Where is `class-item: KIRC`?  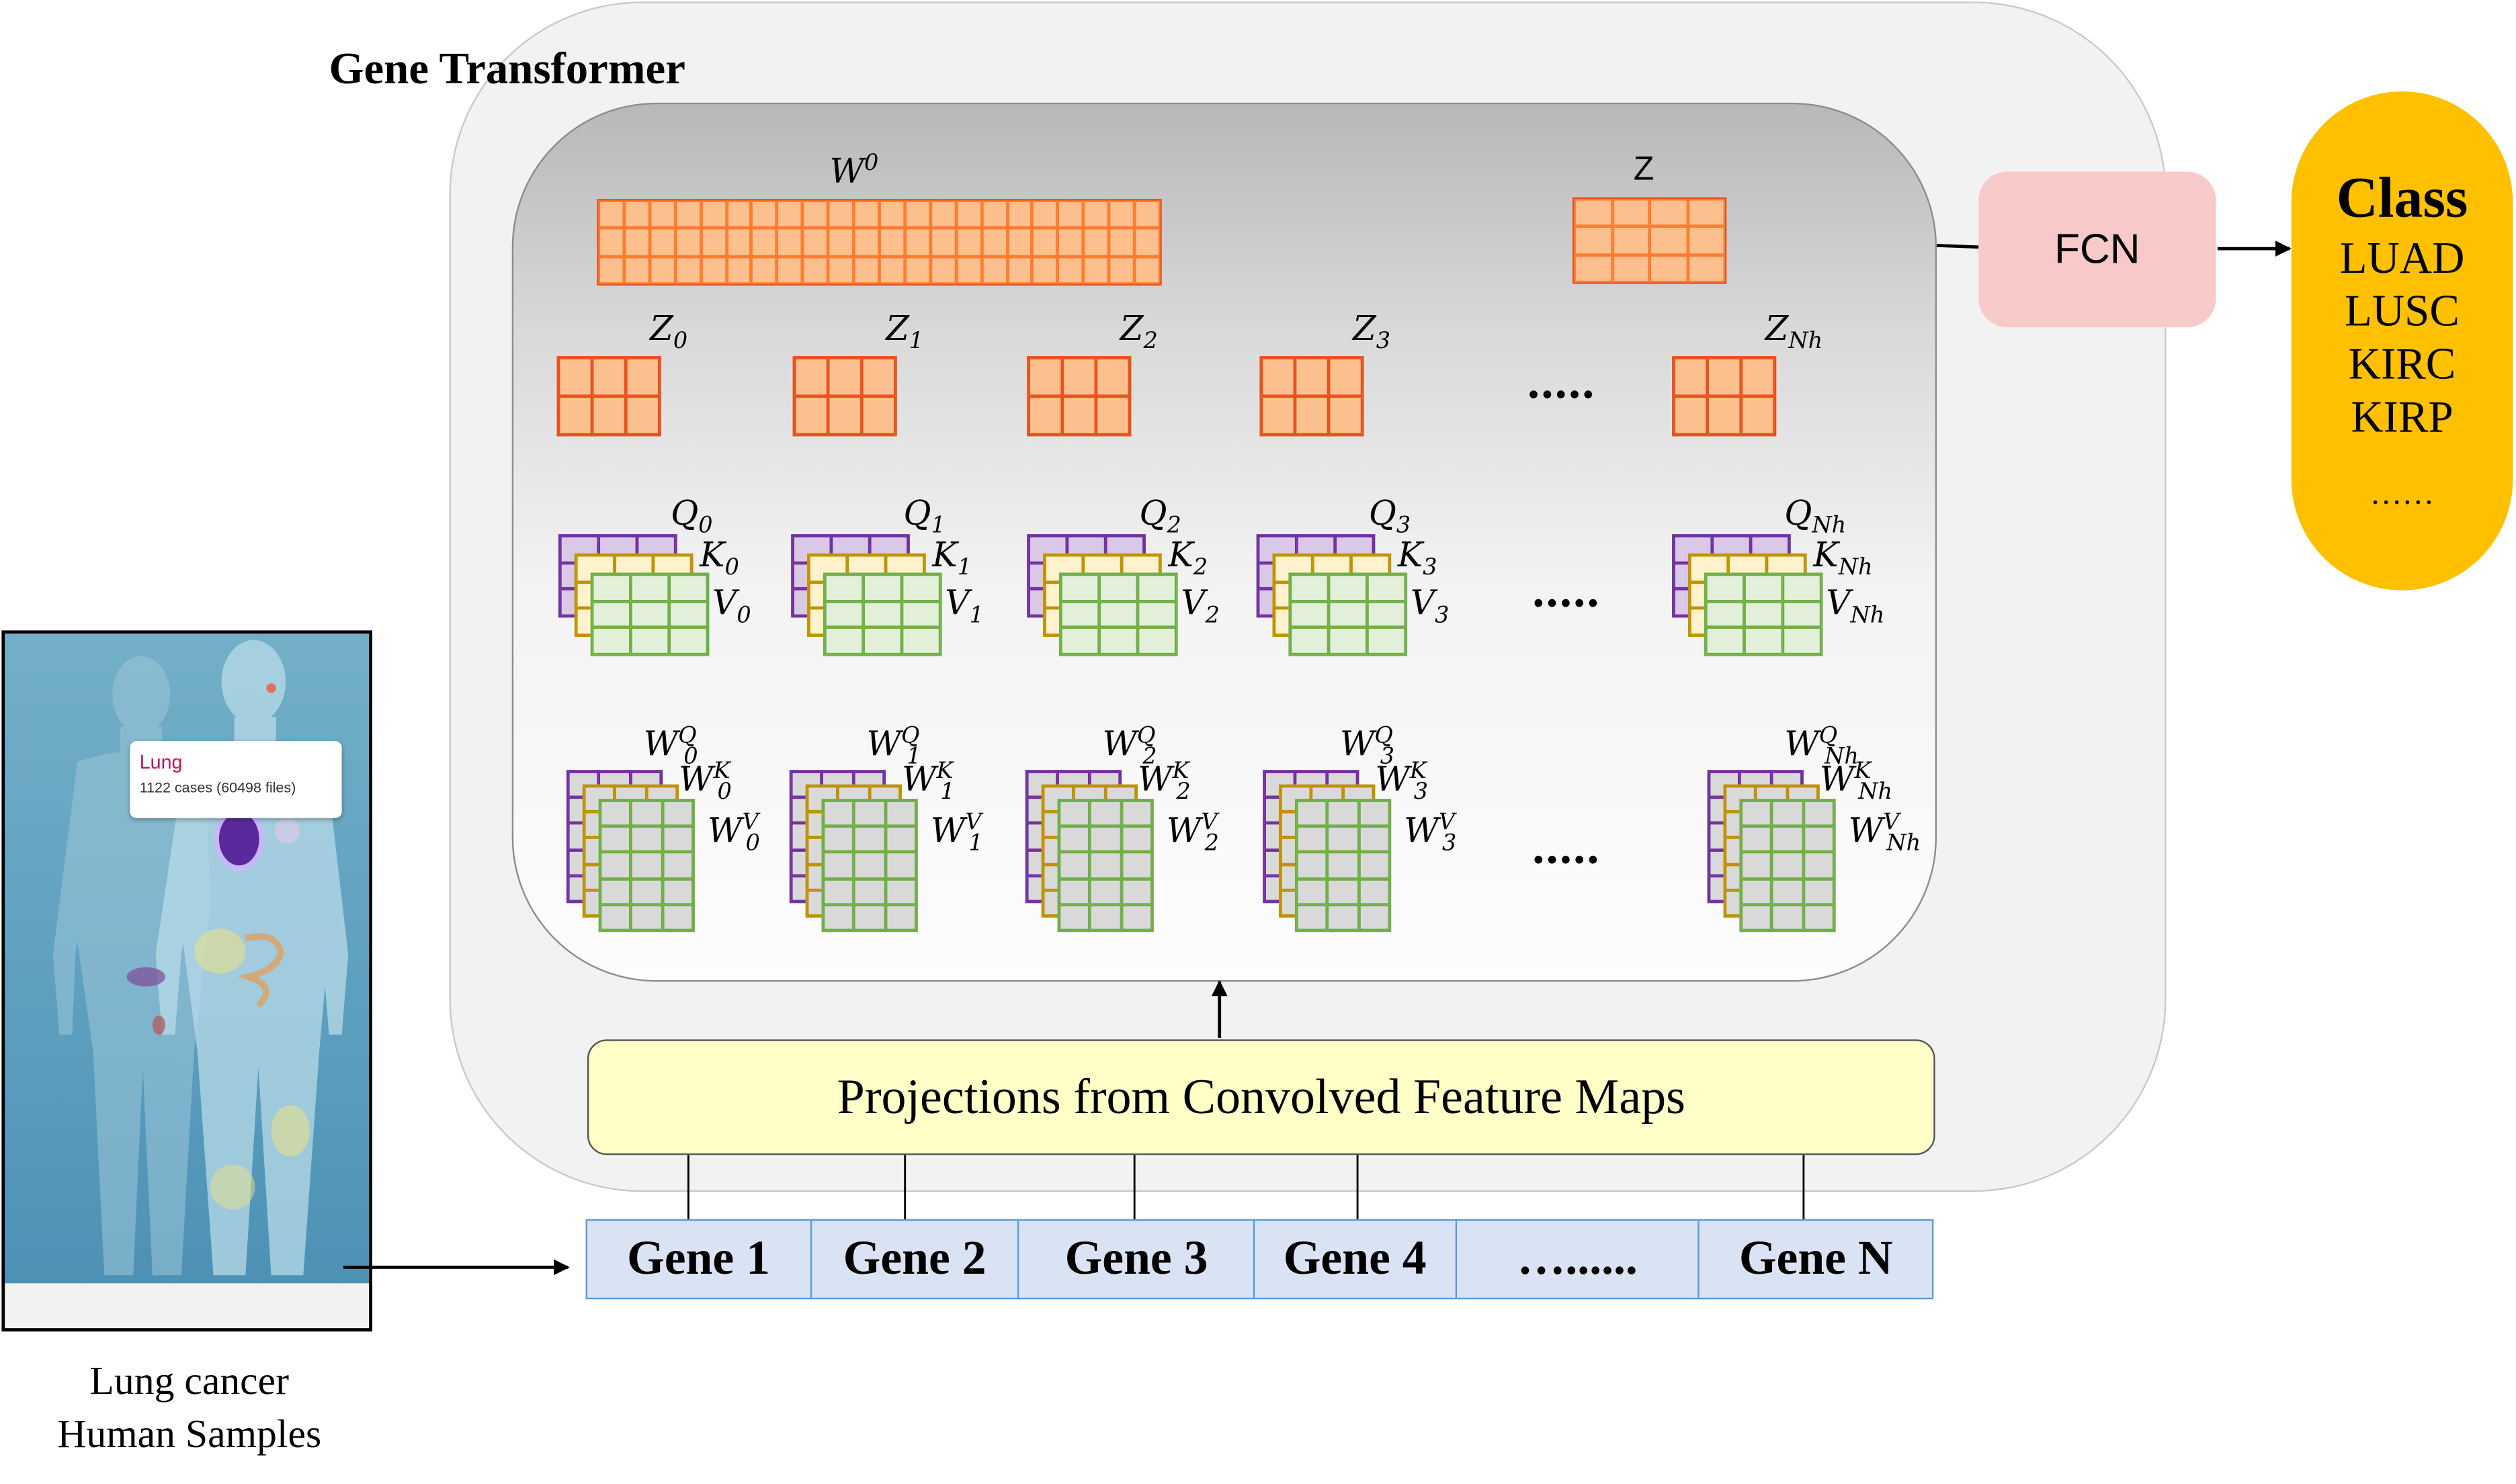 class-item: KIRC is located at coordinates (2402, 365).